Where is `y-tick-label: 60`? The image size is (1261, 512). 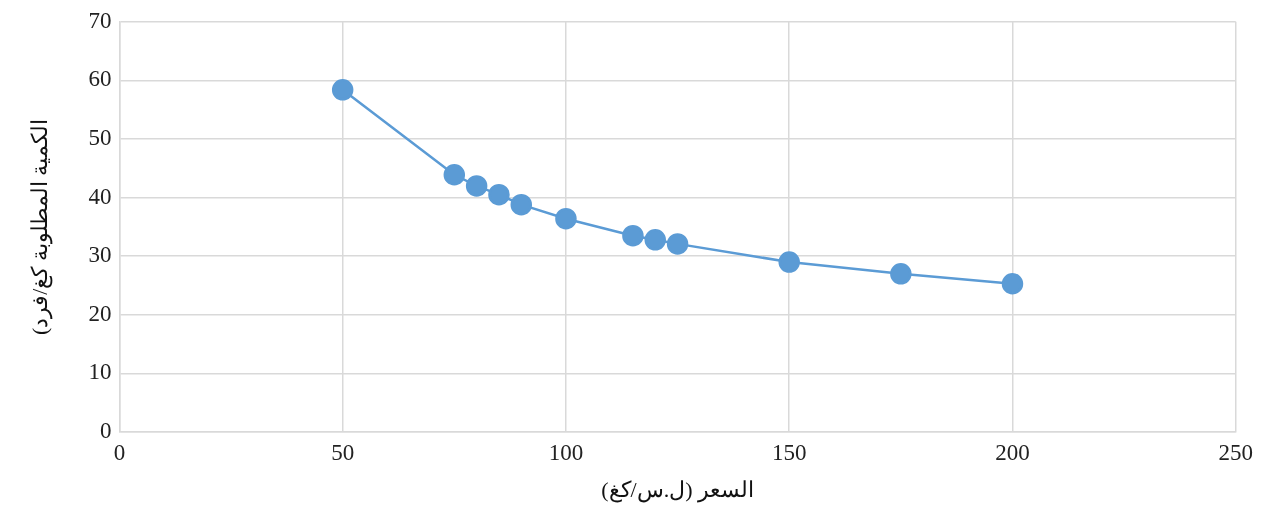 y-tick-label: 60 is located at coordinates (100, 79).